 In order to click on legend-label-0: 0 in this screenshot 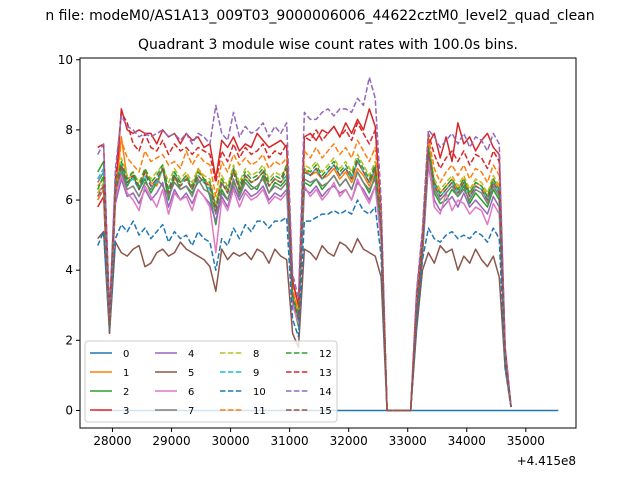, I will do `click(126, 354)`.